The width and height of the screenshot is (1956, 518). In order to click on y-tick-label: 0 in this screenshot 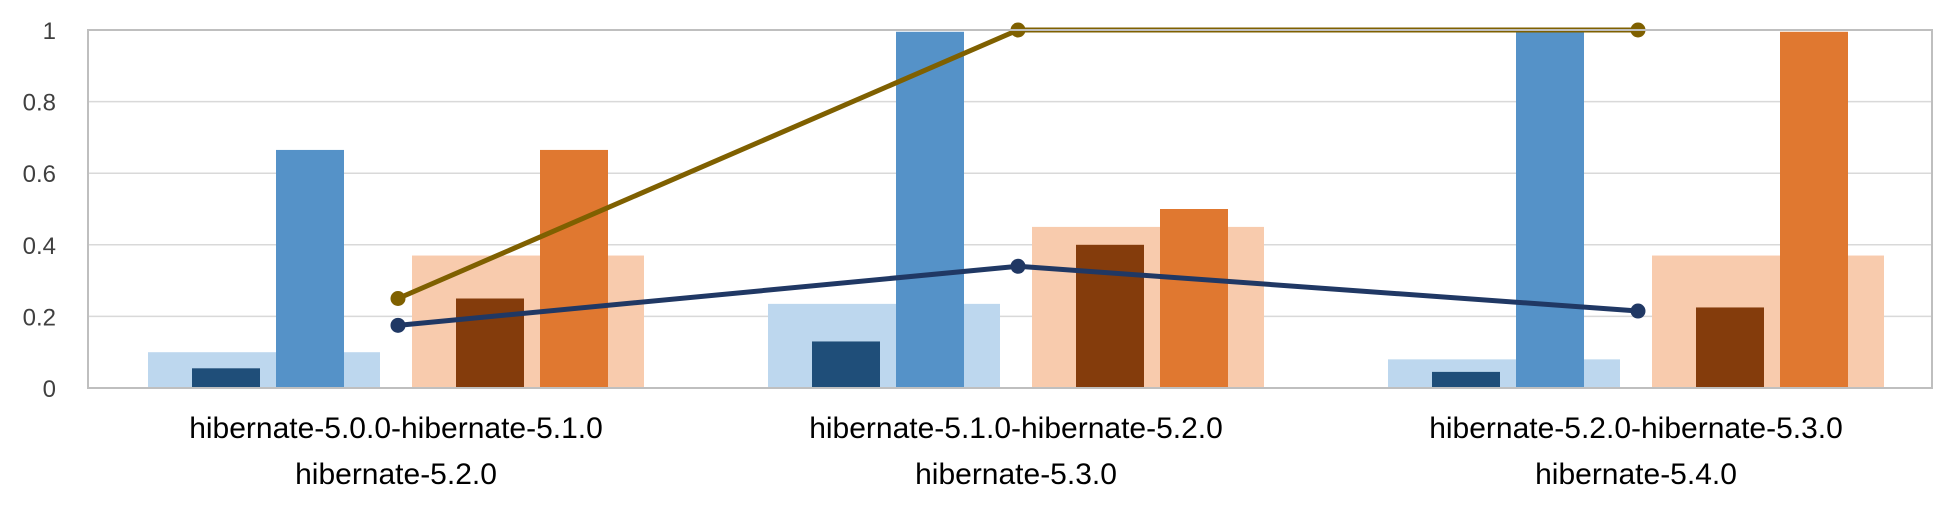, I will do `click(49, 389)`.